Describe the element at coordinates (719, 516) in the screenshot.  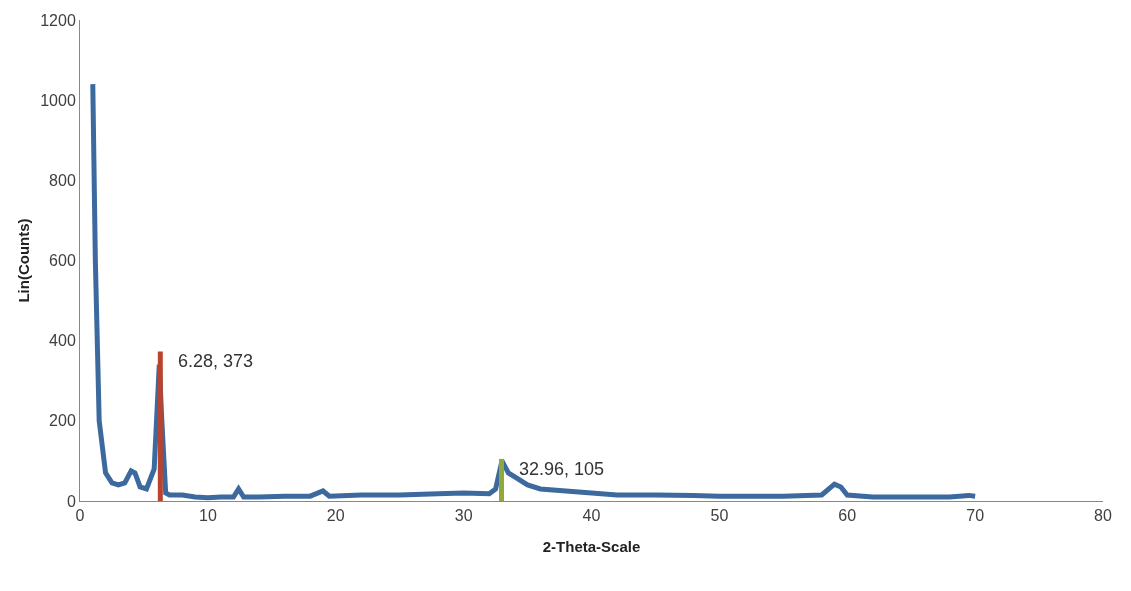
I see `x-tick-label: 50` at that location.